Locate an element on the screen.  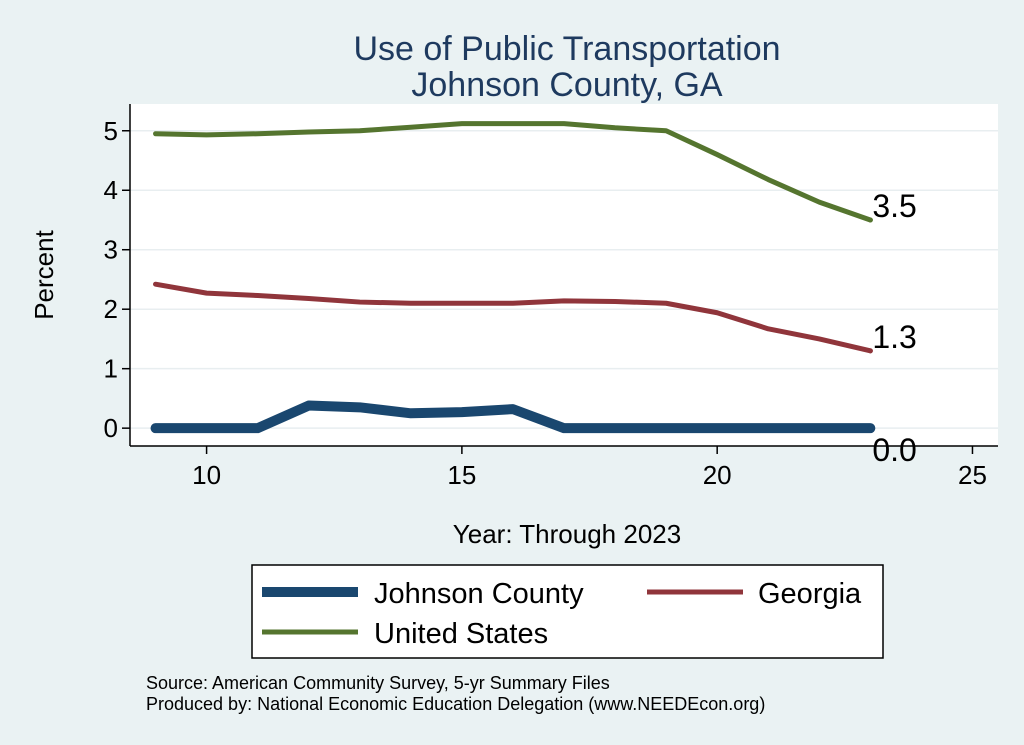
x-axis-label: Year: Through 2023 is located at coordinates (567, 534).